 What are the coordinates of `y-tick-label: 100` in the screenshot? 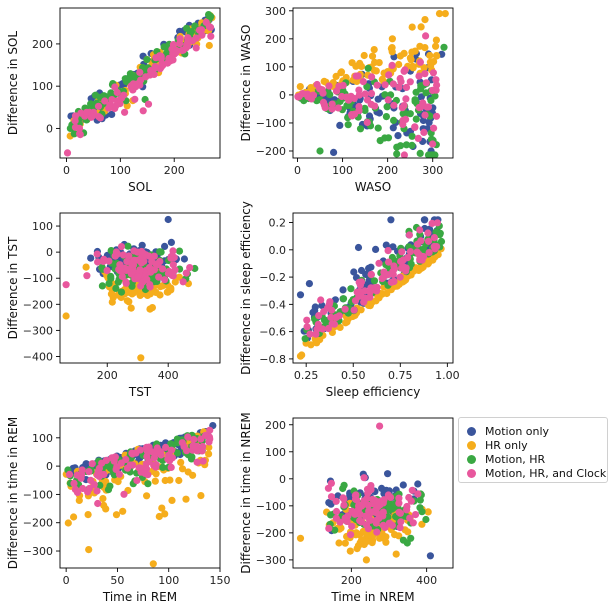 It's located at (275, 452).